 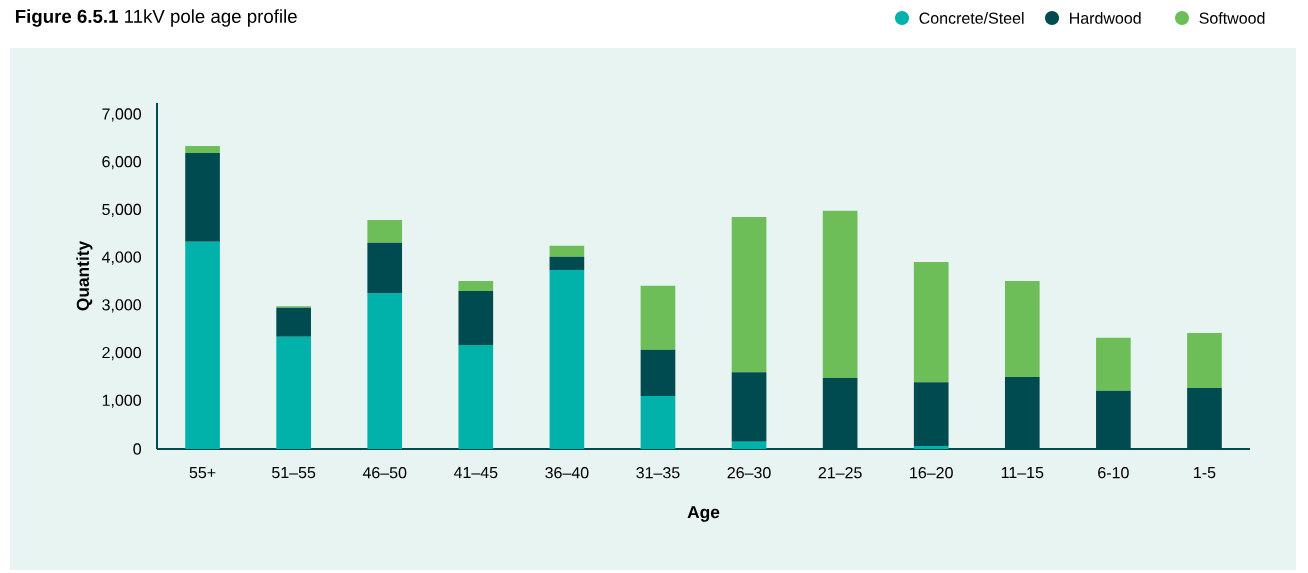 What do you see at coordinates (1105, 18) in the screenshot?
I see `legend-label: Hardwood` at bounding box center [1105, 18].